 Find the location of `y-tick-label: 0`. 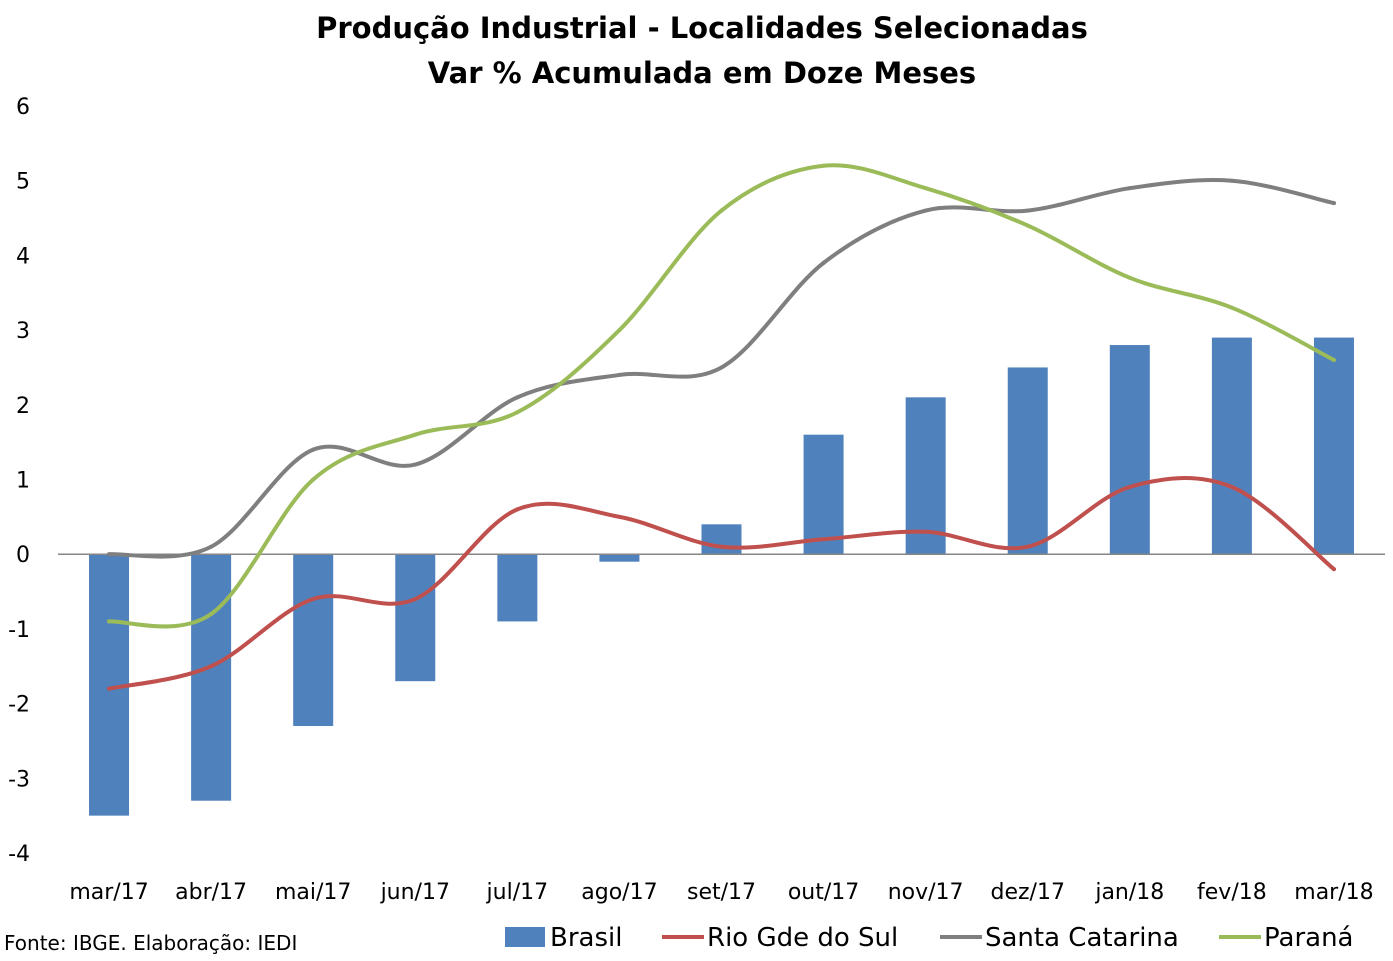

y-tick-label: 0 is located at coordinates (23, 555).